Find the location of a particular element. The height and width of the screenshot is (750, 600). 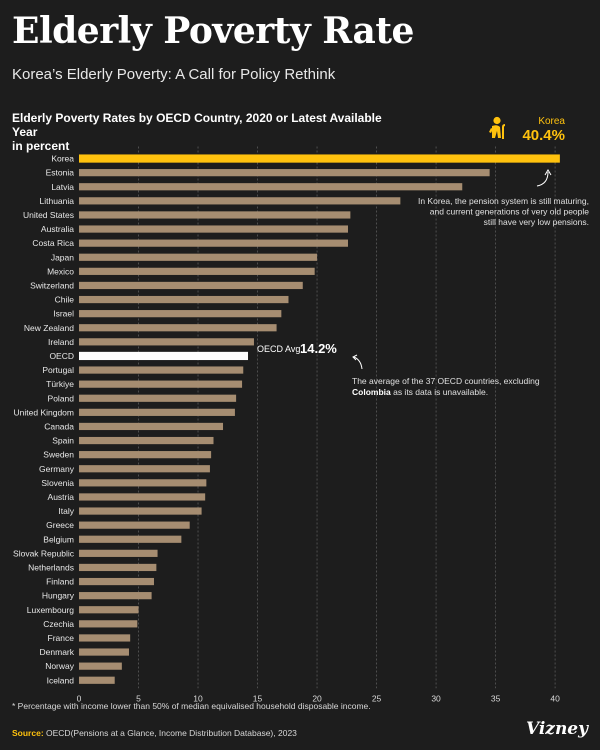

korea-note-line-3: still have very low pensions. is located at coordinates (536, 222).